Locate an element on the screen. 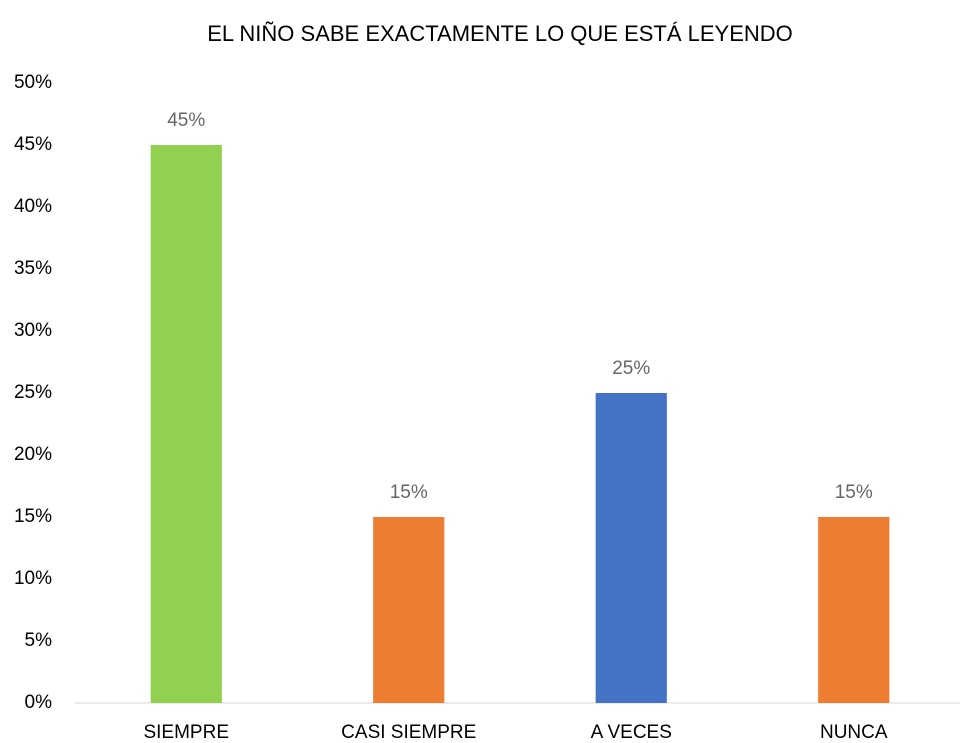 This screenshot has height=743, width=965. data-label: 25% is located at coordinates (631, 368).